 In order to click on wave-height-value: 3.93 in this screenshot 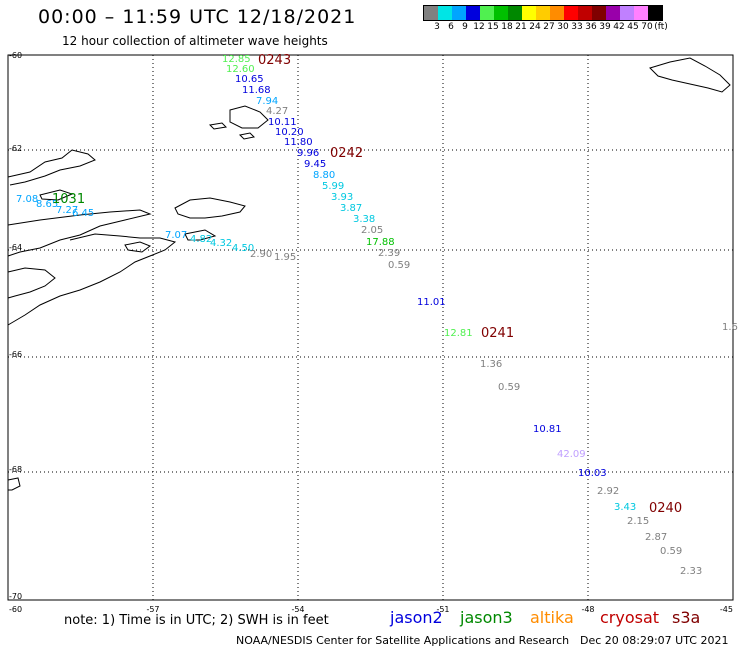, I will do `click(342, 197)`.